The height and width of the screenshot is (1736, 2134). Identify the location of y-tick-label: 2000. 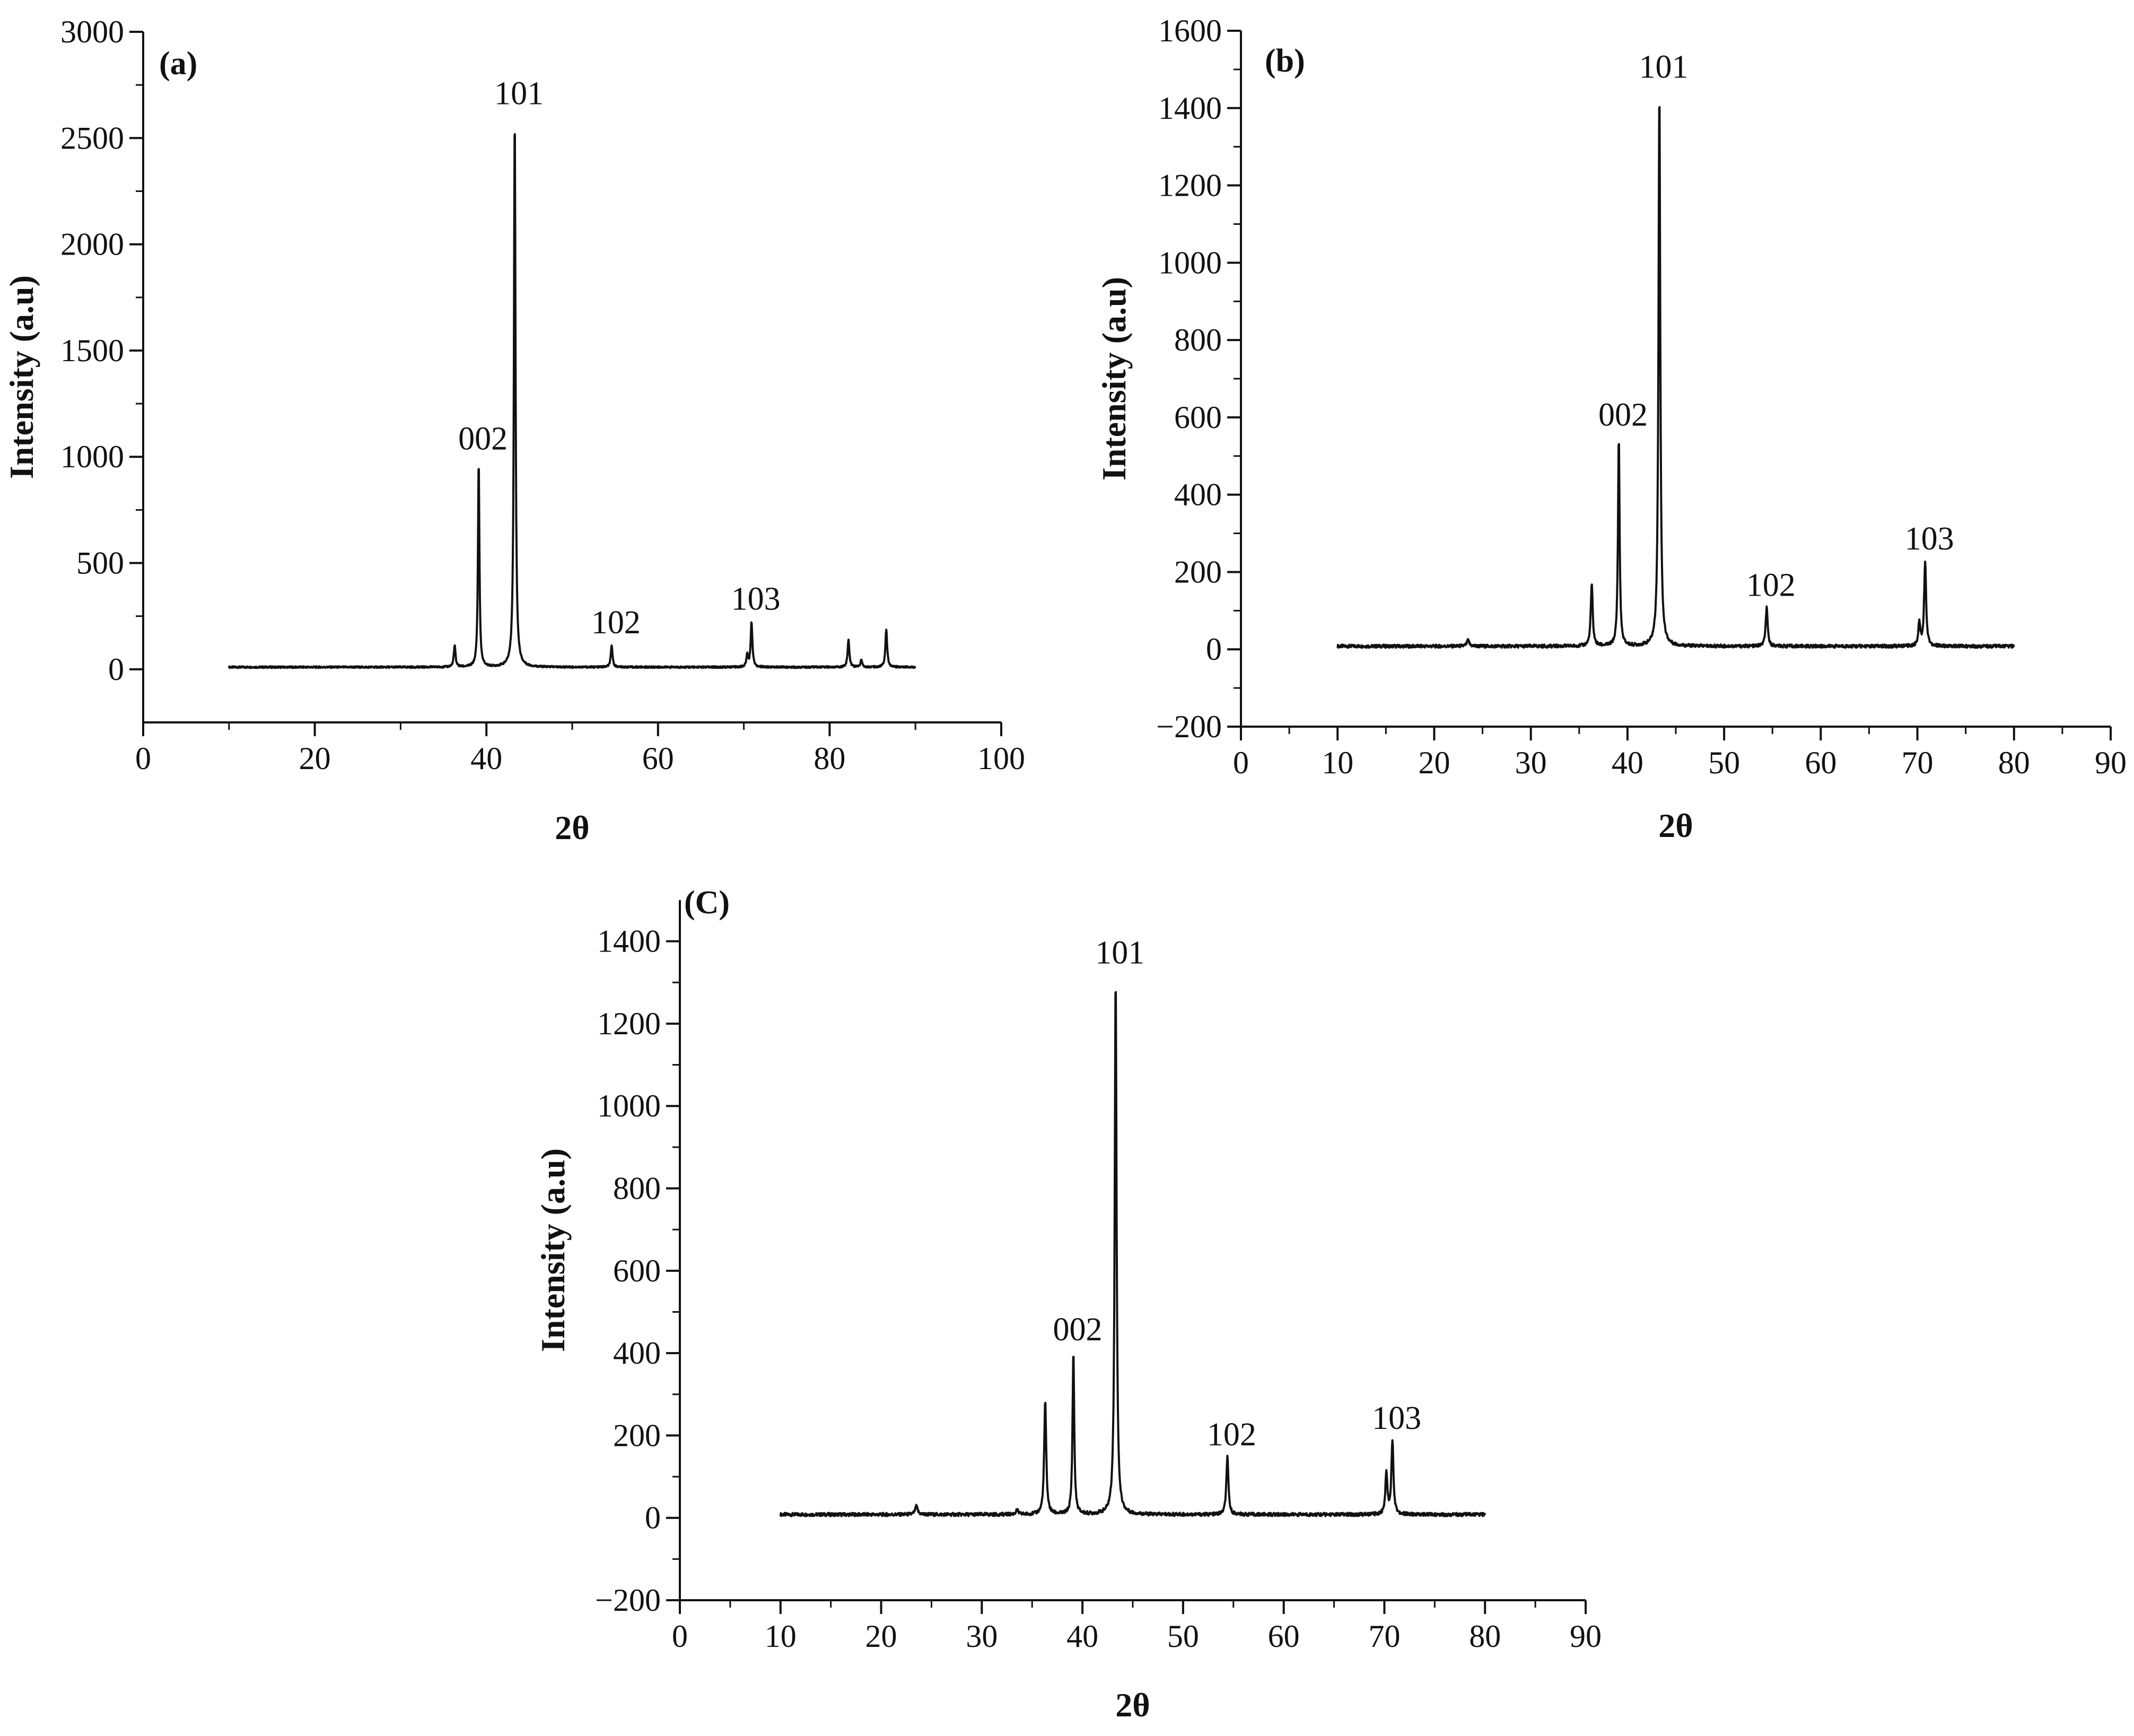
(92, 244).